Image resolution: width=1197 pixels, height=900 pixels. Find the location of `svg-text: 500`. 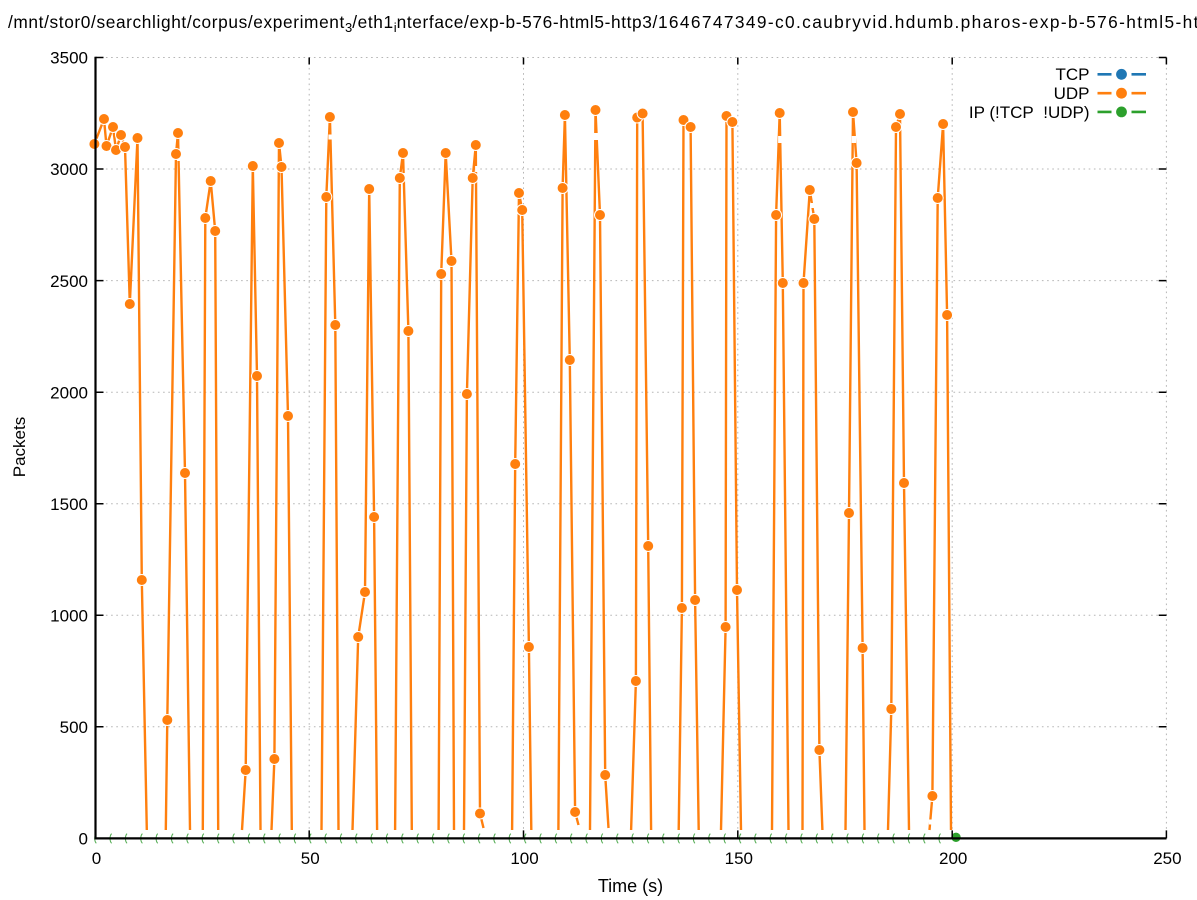

svg-text: 500 is located at coordinates (74, 727).